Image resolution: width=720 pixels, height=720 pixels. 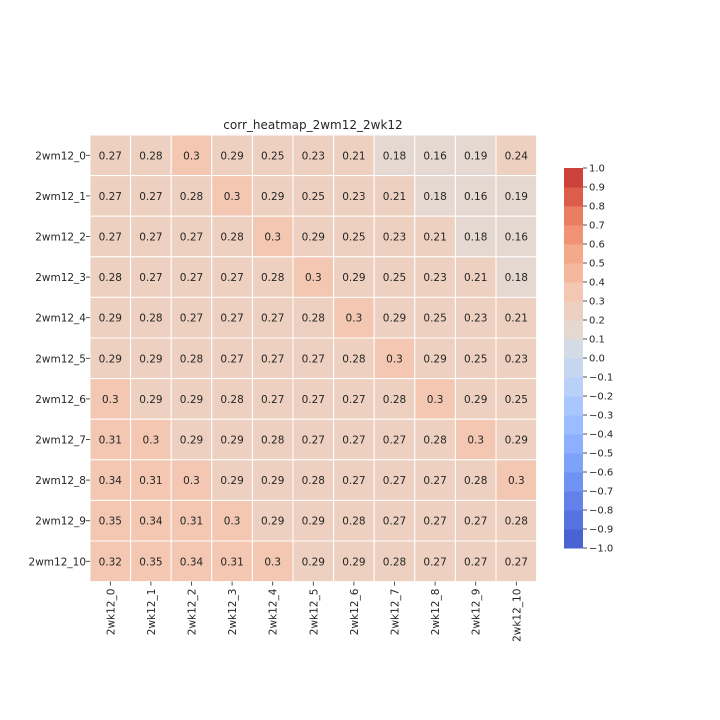 I want to click on row-tick-label: 2wm12_6, so click(x=60, y=400).